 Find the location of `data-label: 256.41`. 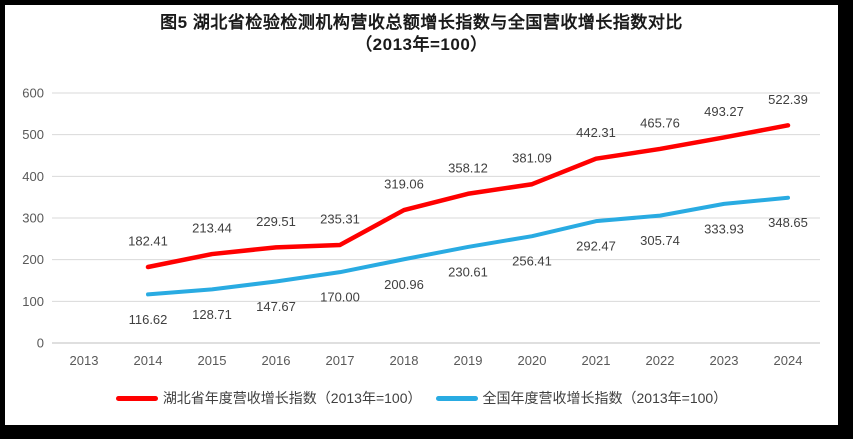

data-label: 256.41 is located at coordinates (532, 261).